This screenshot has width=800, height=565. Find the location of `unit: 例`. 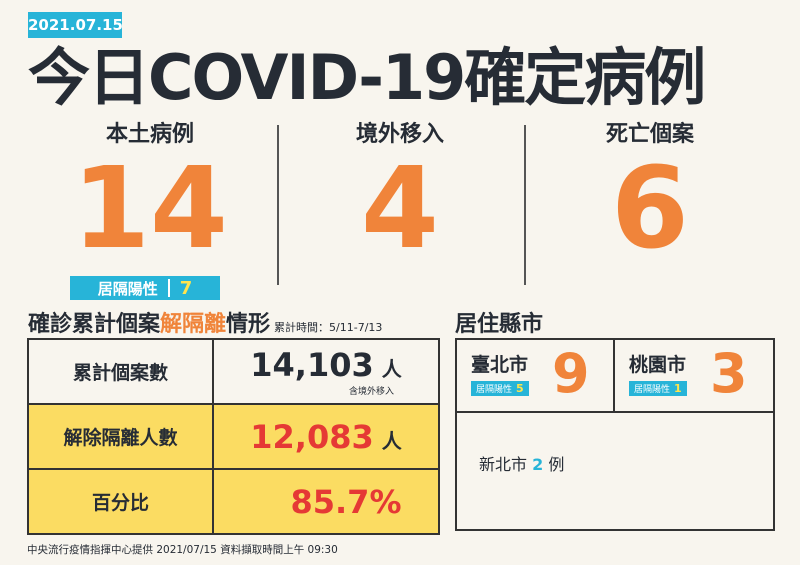

unit: 例 is located at coordinates (556, 464).